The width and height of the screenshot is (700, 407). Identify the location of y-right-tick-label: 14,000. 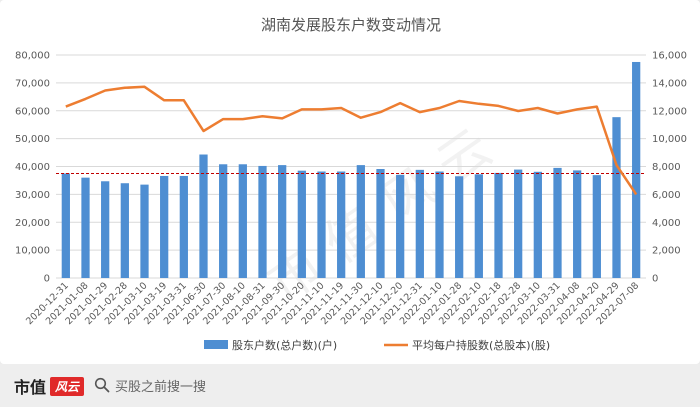
(669, 83).